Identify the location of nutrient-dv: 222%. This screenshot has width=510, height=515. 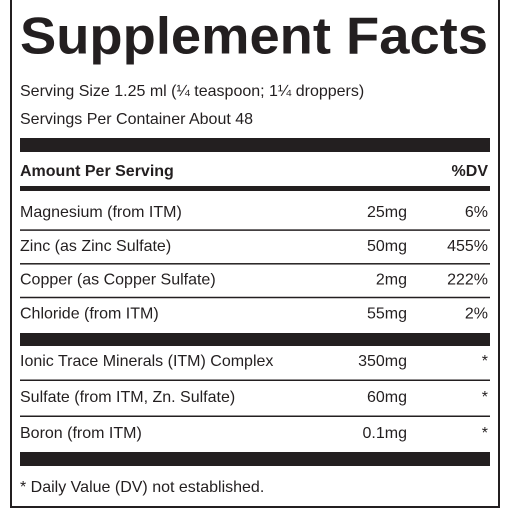
(467, 280).